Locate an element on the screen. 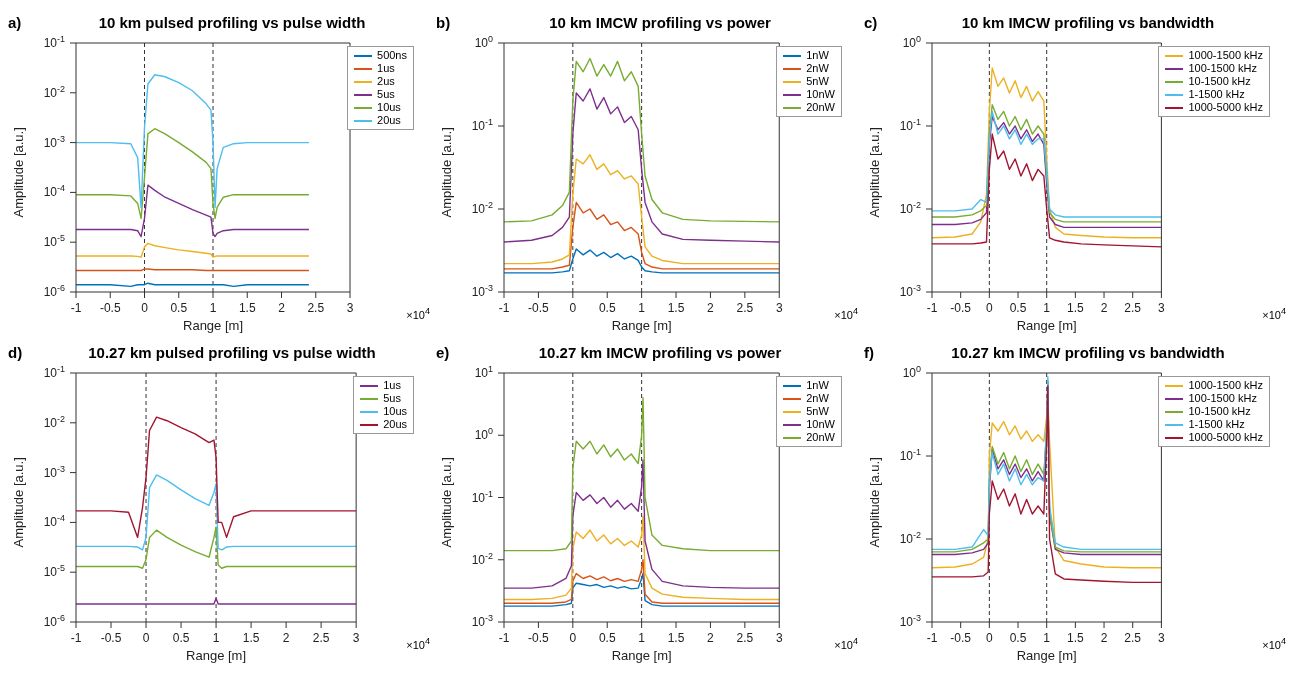 This screenshot has width=1301, height=678. y-tick-label: 10$^{-4}$ is located at coordinates (54, 191).